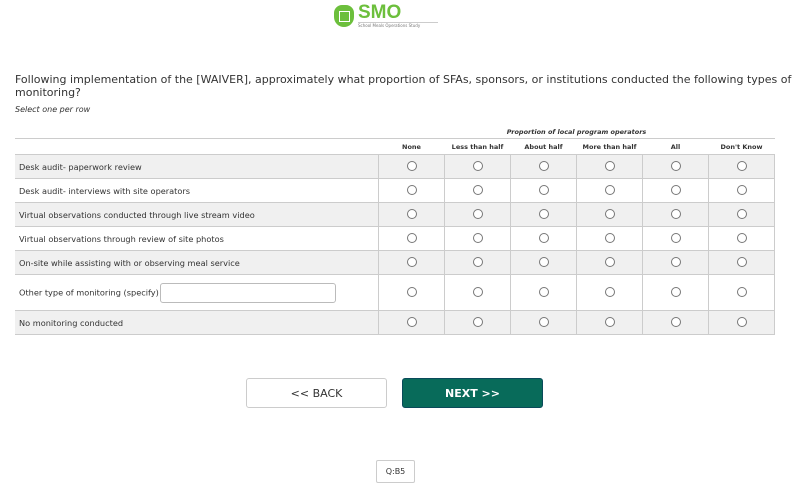 The width and height of the screenshot is (796, 487). I want to click on column-header: All, so click(675, 146).